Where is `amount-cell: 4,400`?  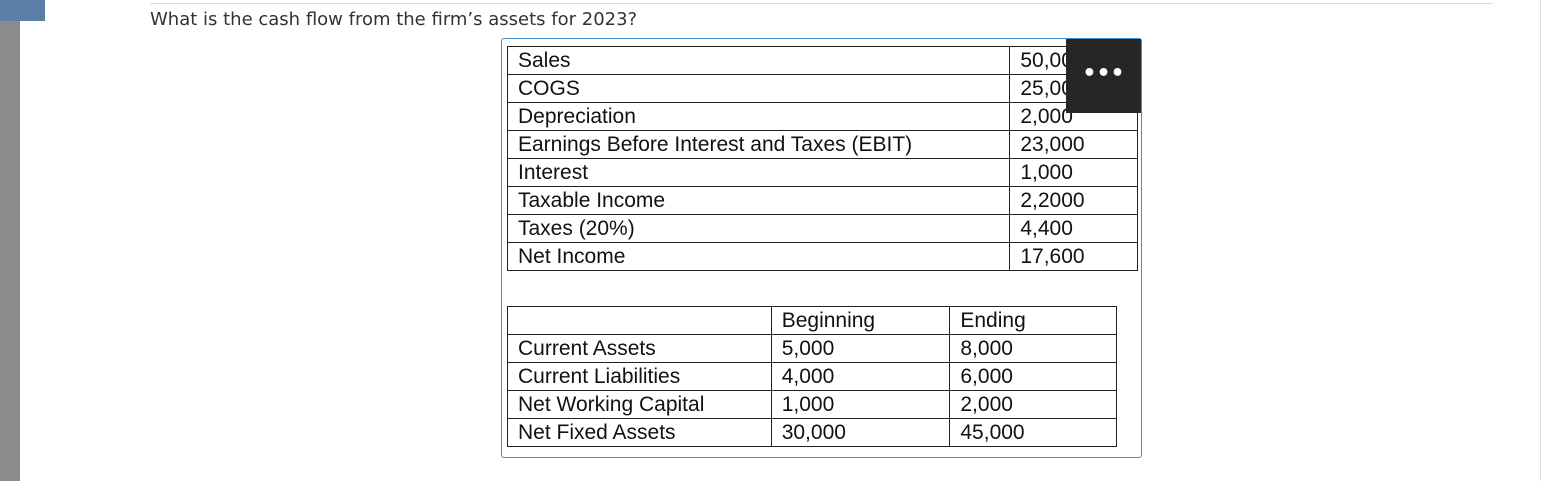
amount-cell: 4,400 is located at coordinates (1073, 228).